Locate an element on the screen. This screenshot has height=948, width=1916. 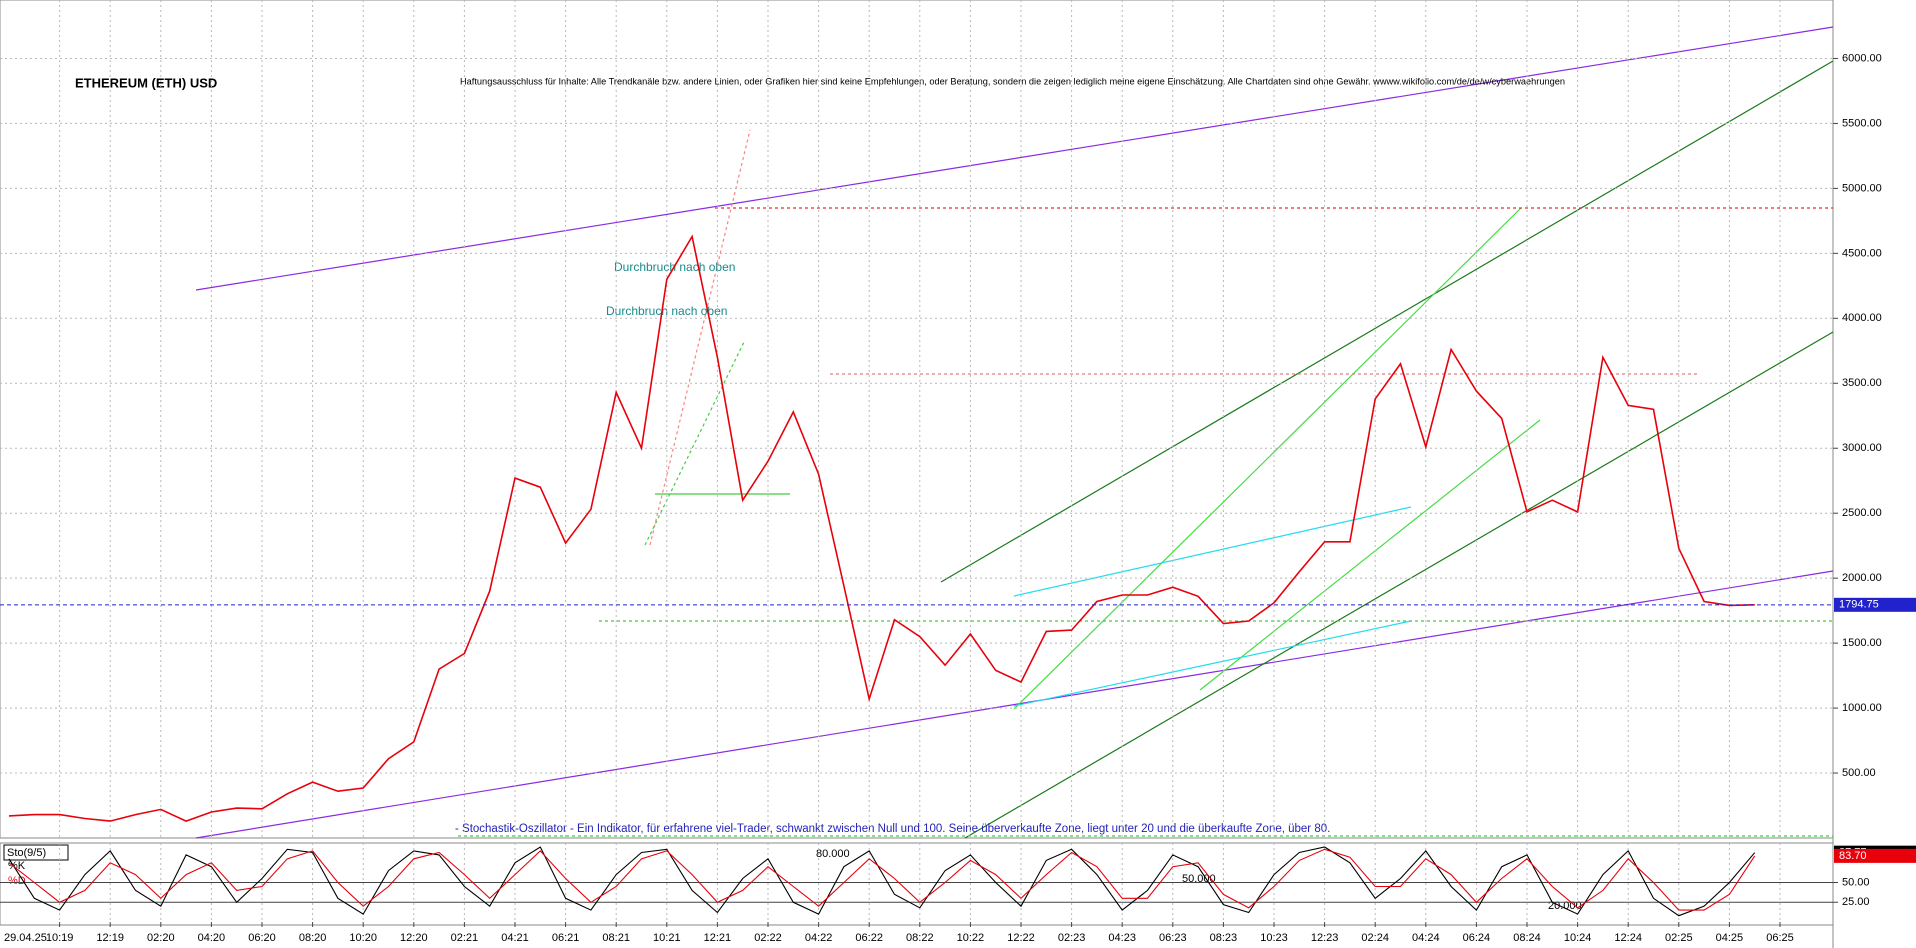
x-tick-label: 10:19 is located at coordinates (60, 938).